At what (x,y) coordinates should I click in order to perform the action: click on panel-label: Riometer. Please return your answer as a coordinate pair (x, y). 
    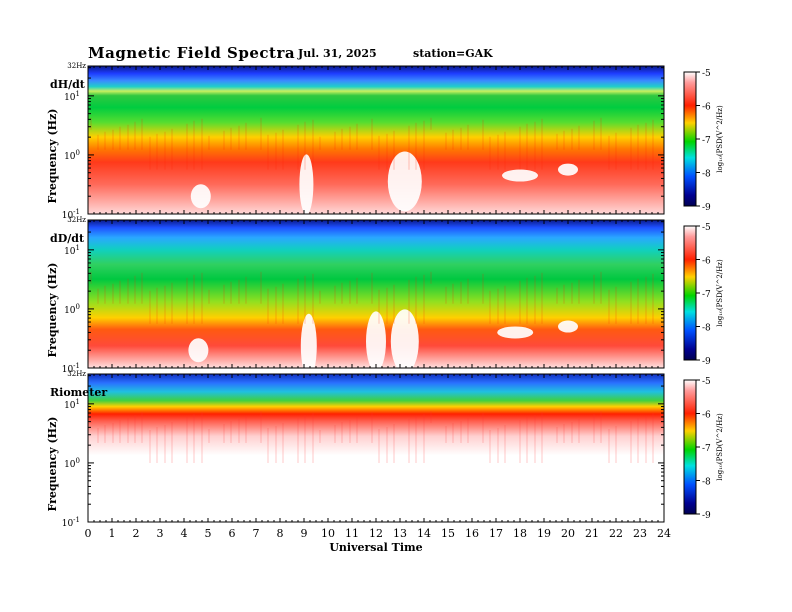
    Looking at the image, I should click on (78, 392).